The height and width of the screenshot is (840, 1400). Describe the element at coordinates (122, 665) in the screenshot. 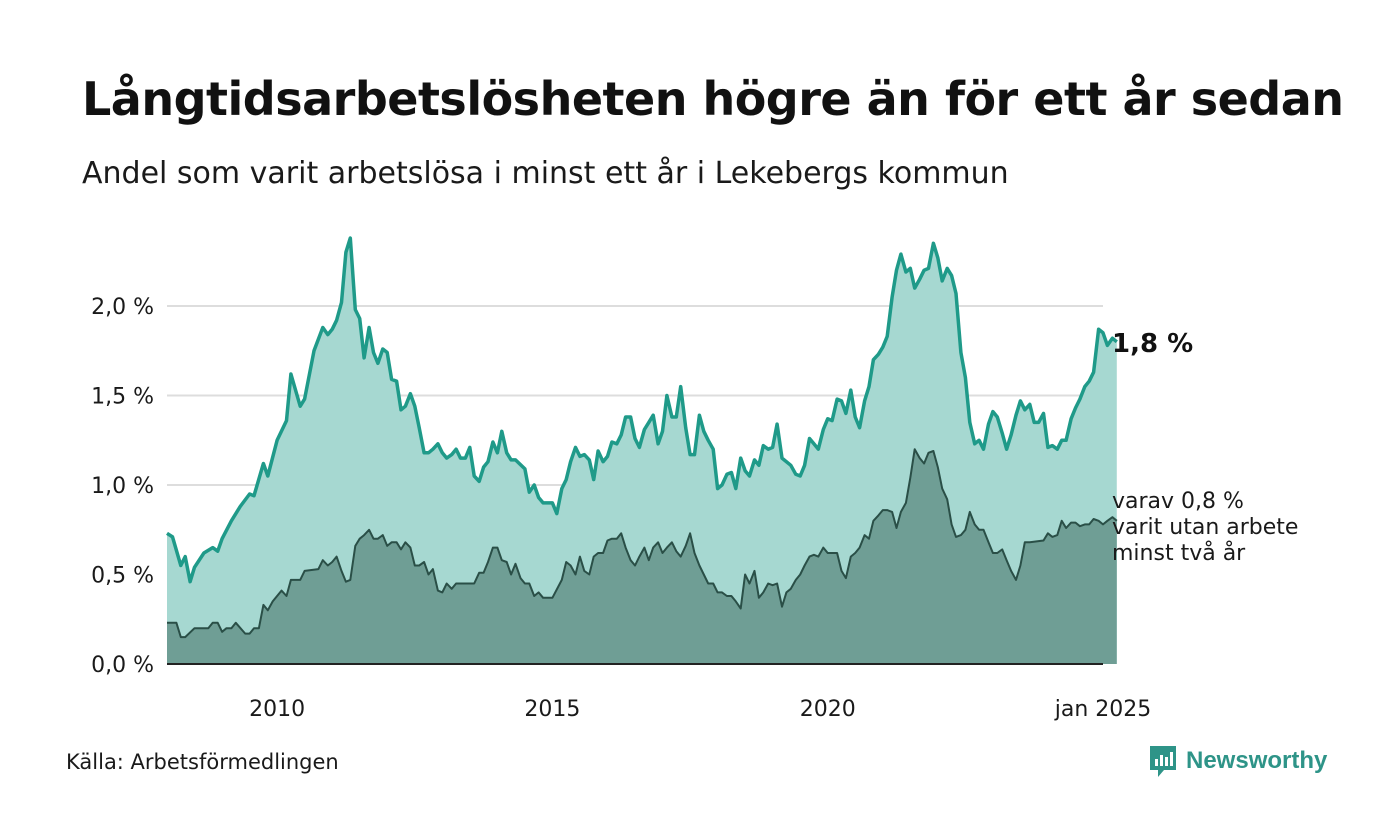

I see `y-tick-label: 0,0 %` at that location.